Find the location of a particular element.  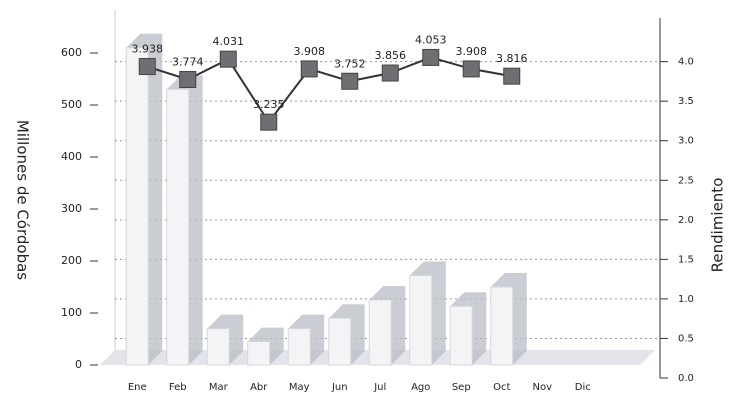

line is located at coordinates (329, 90).